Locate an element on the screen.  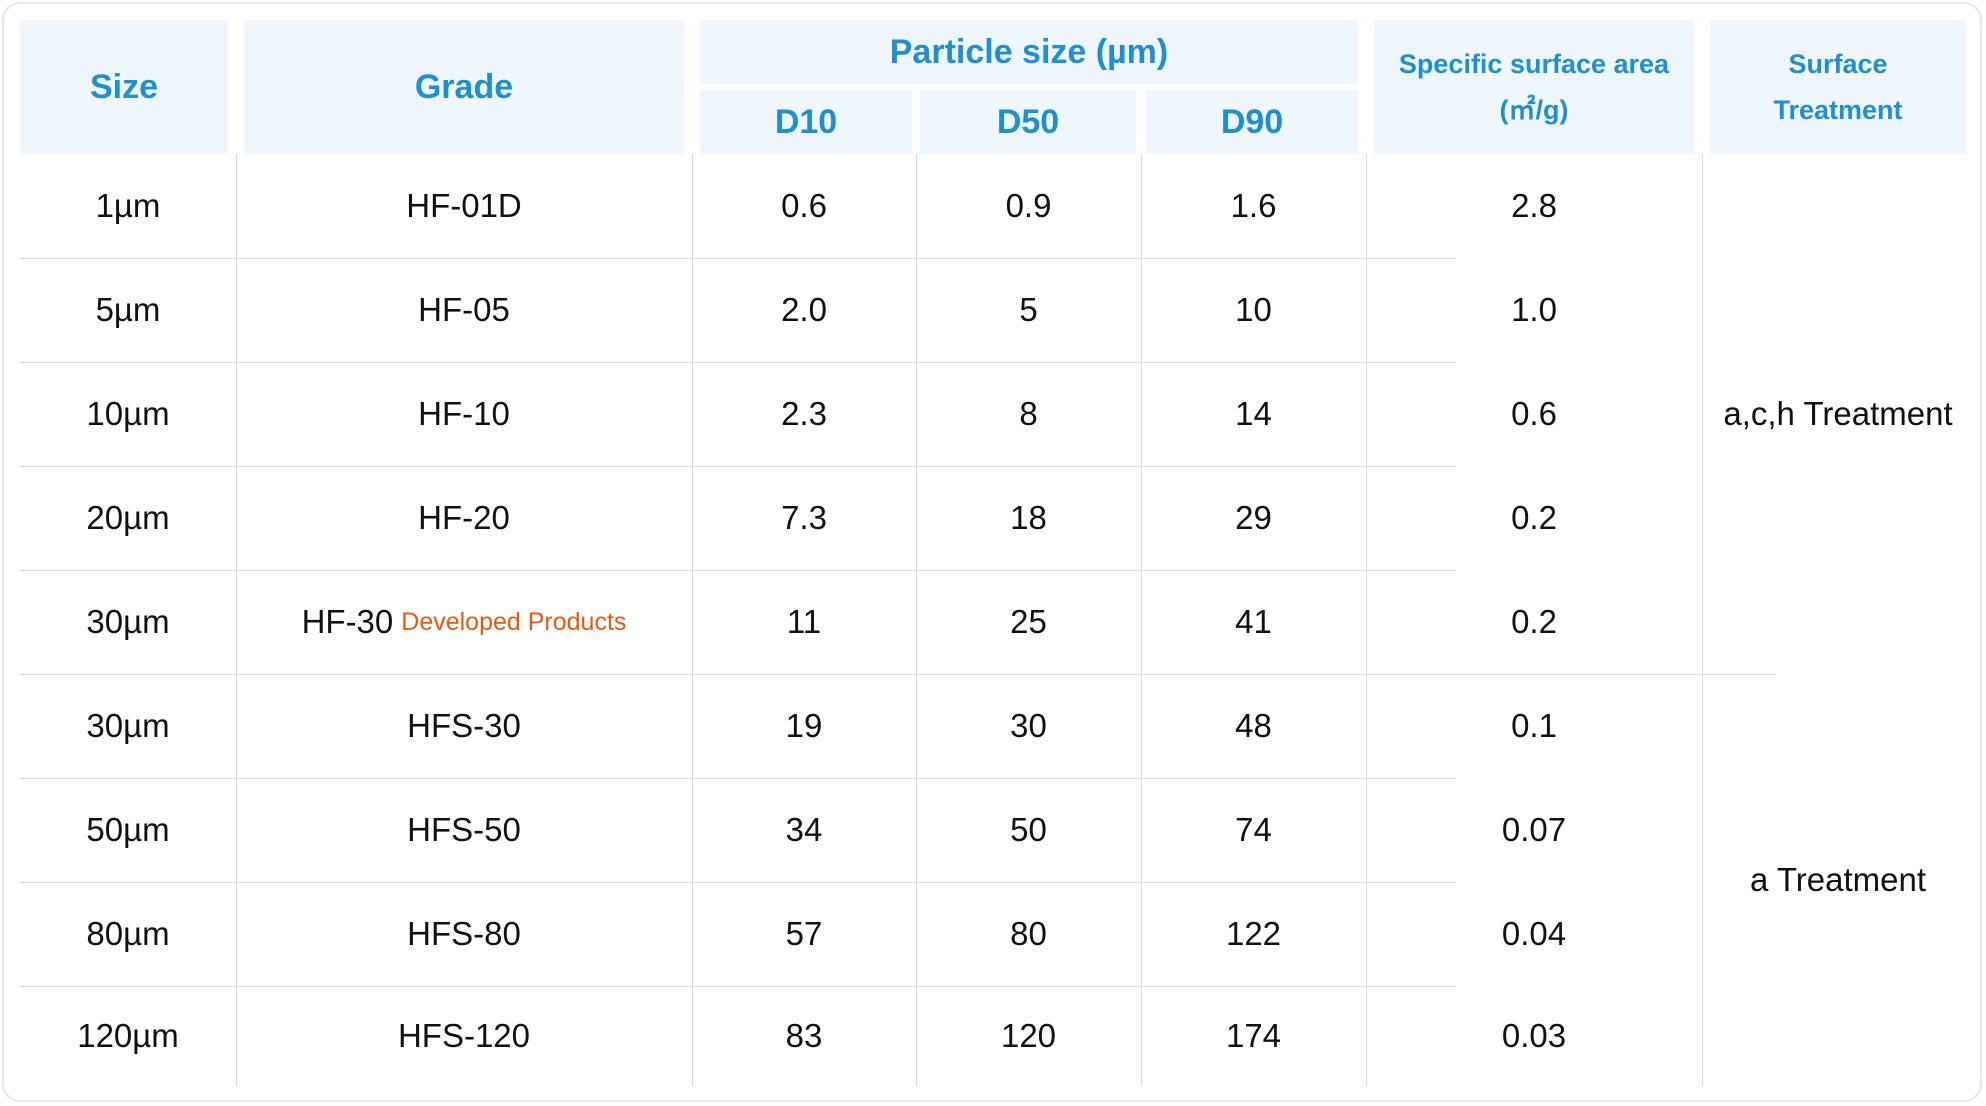
header-particle-size: Particle size (µm) is located at coordinates (1029, 52).